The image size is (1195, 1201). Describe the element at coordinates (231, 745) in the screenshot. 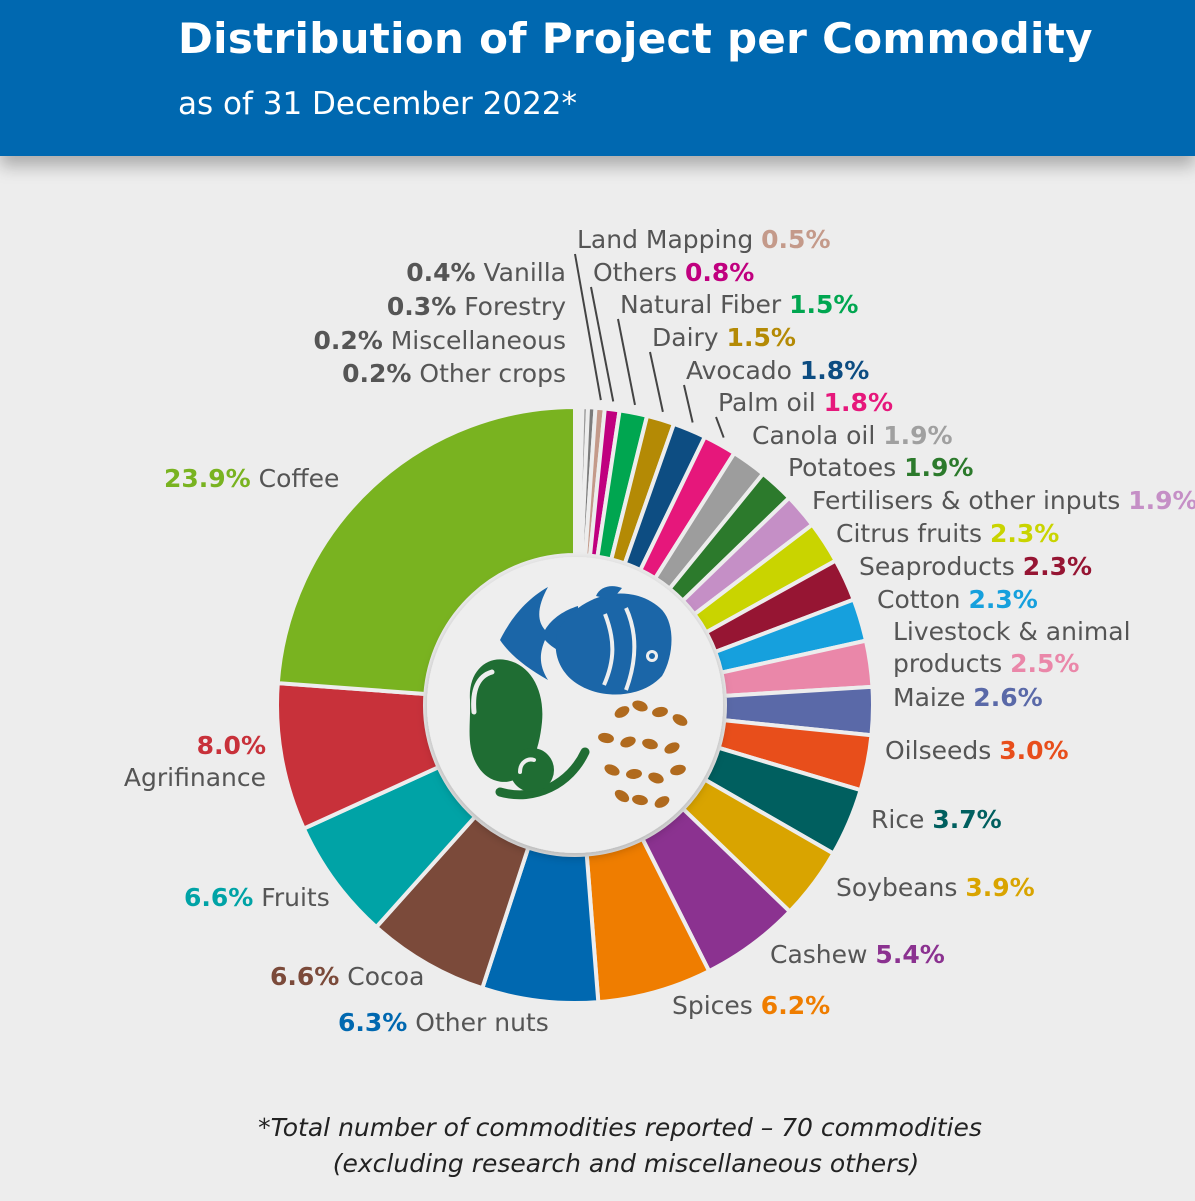

I see `slice-value-agrifinance: 8.0%` at that location.